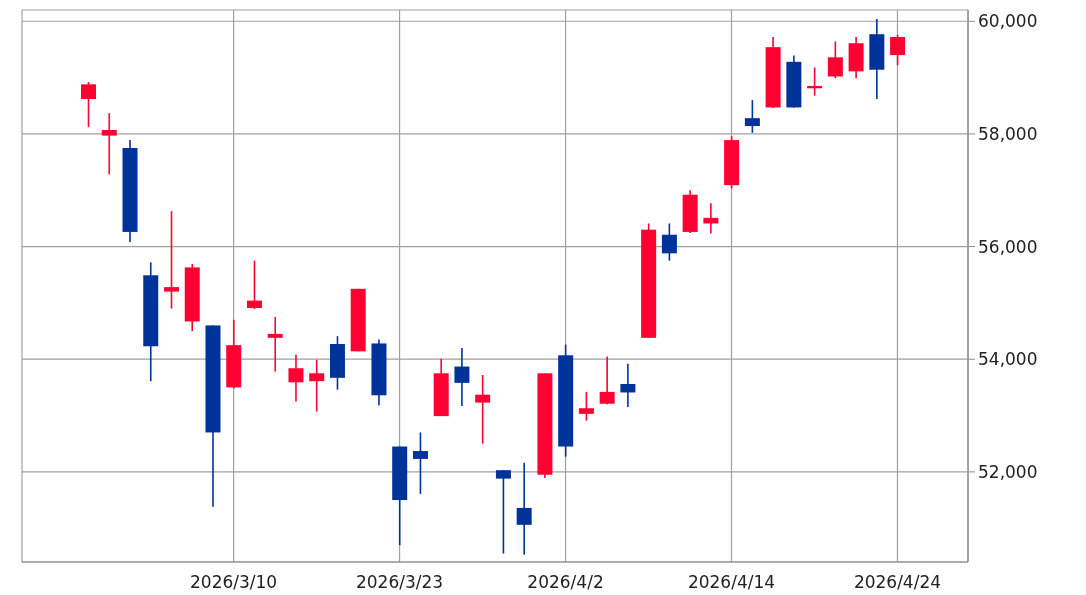  I want to click on y-tick-label: 56,000, so click(1008, 246).